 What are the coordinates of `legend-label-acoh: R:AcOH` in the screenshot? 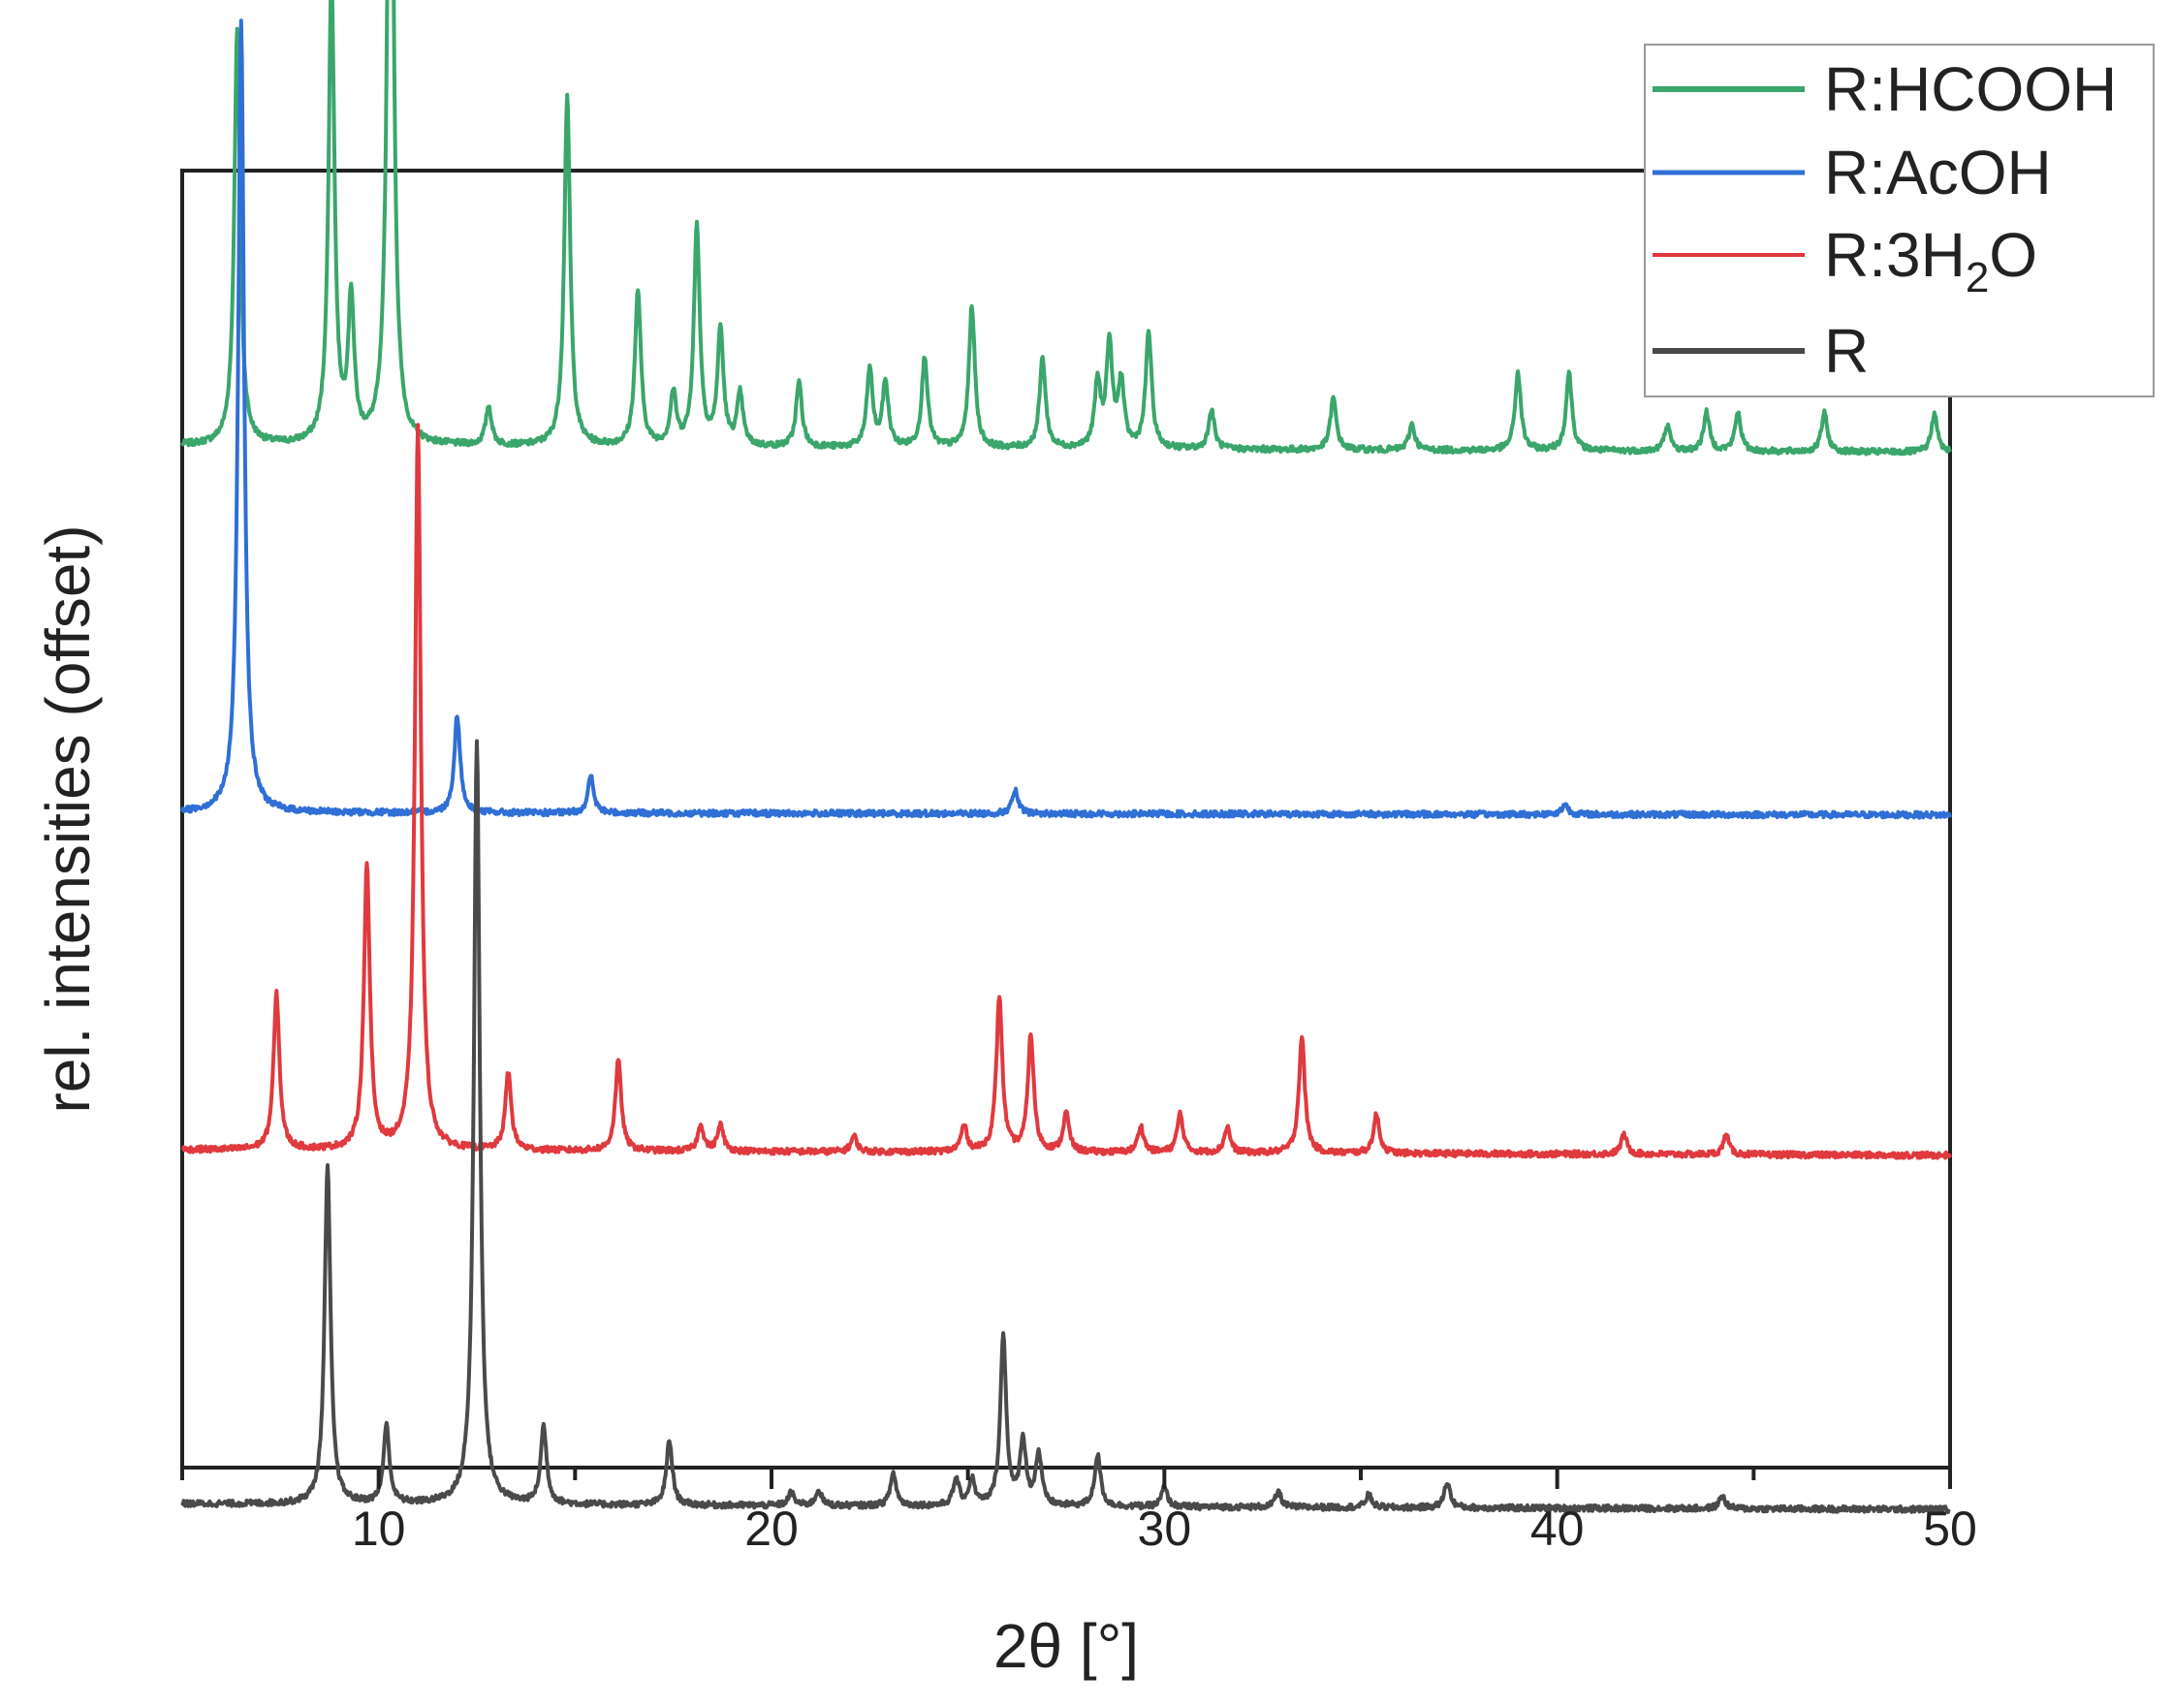 It's located at (1938, 172).